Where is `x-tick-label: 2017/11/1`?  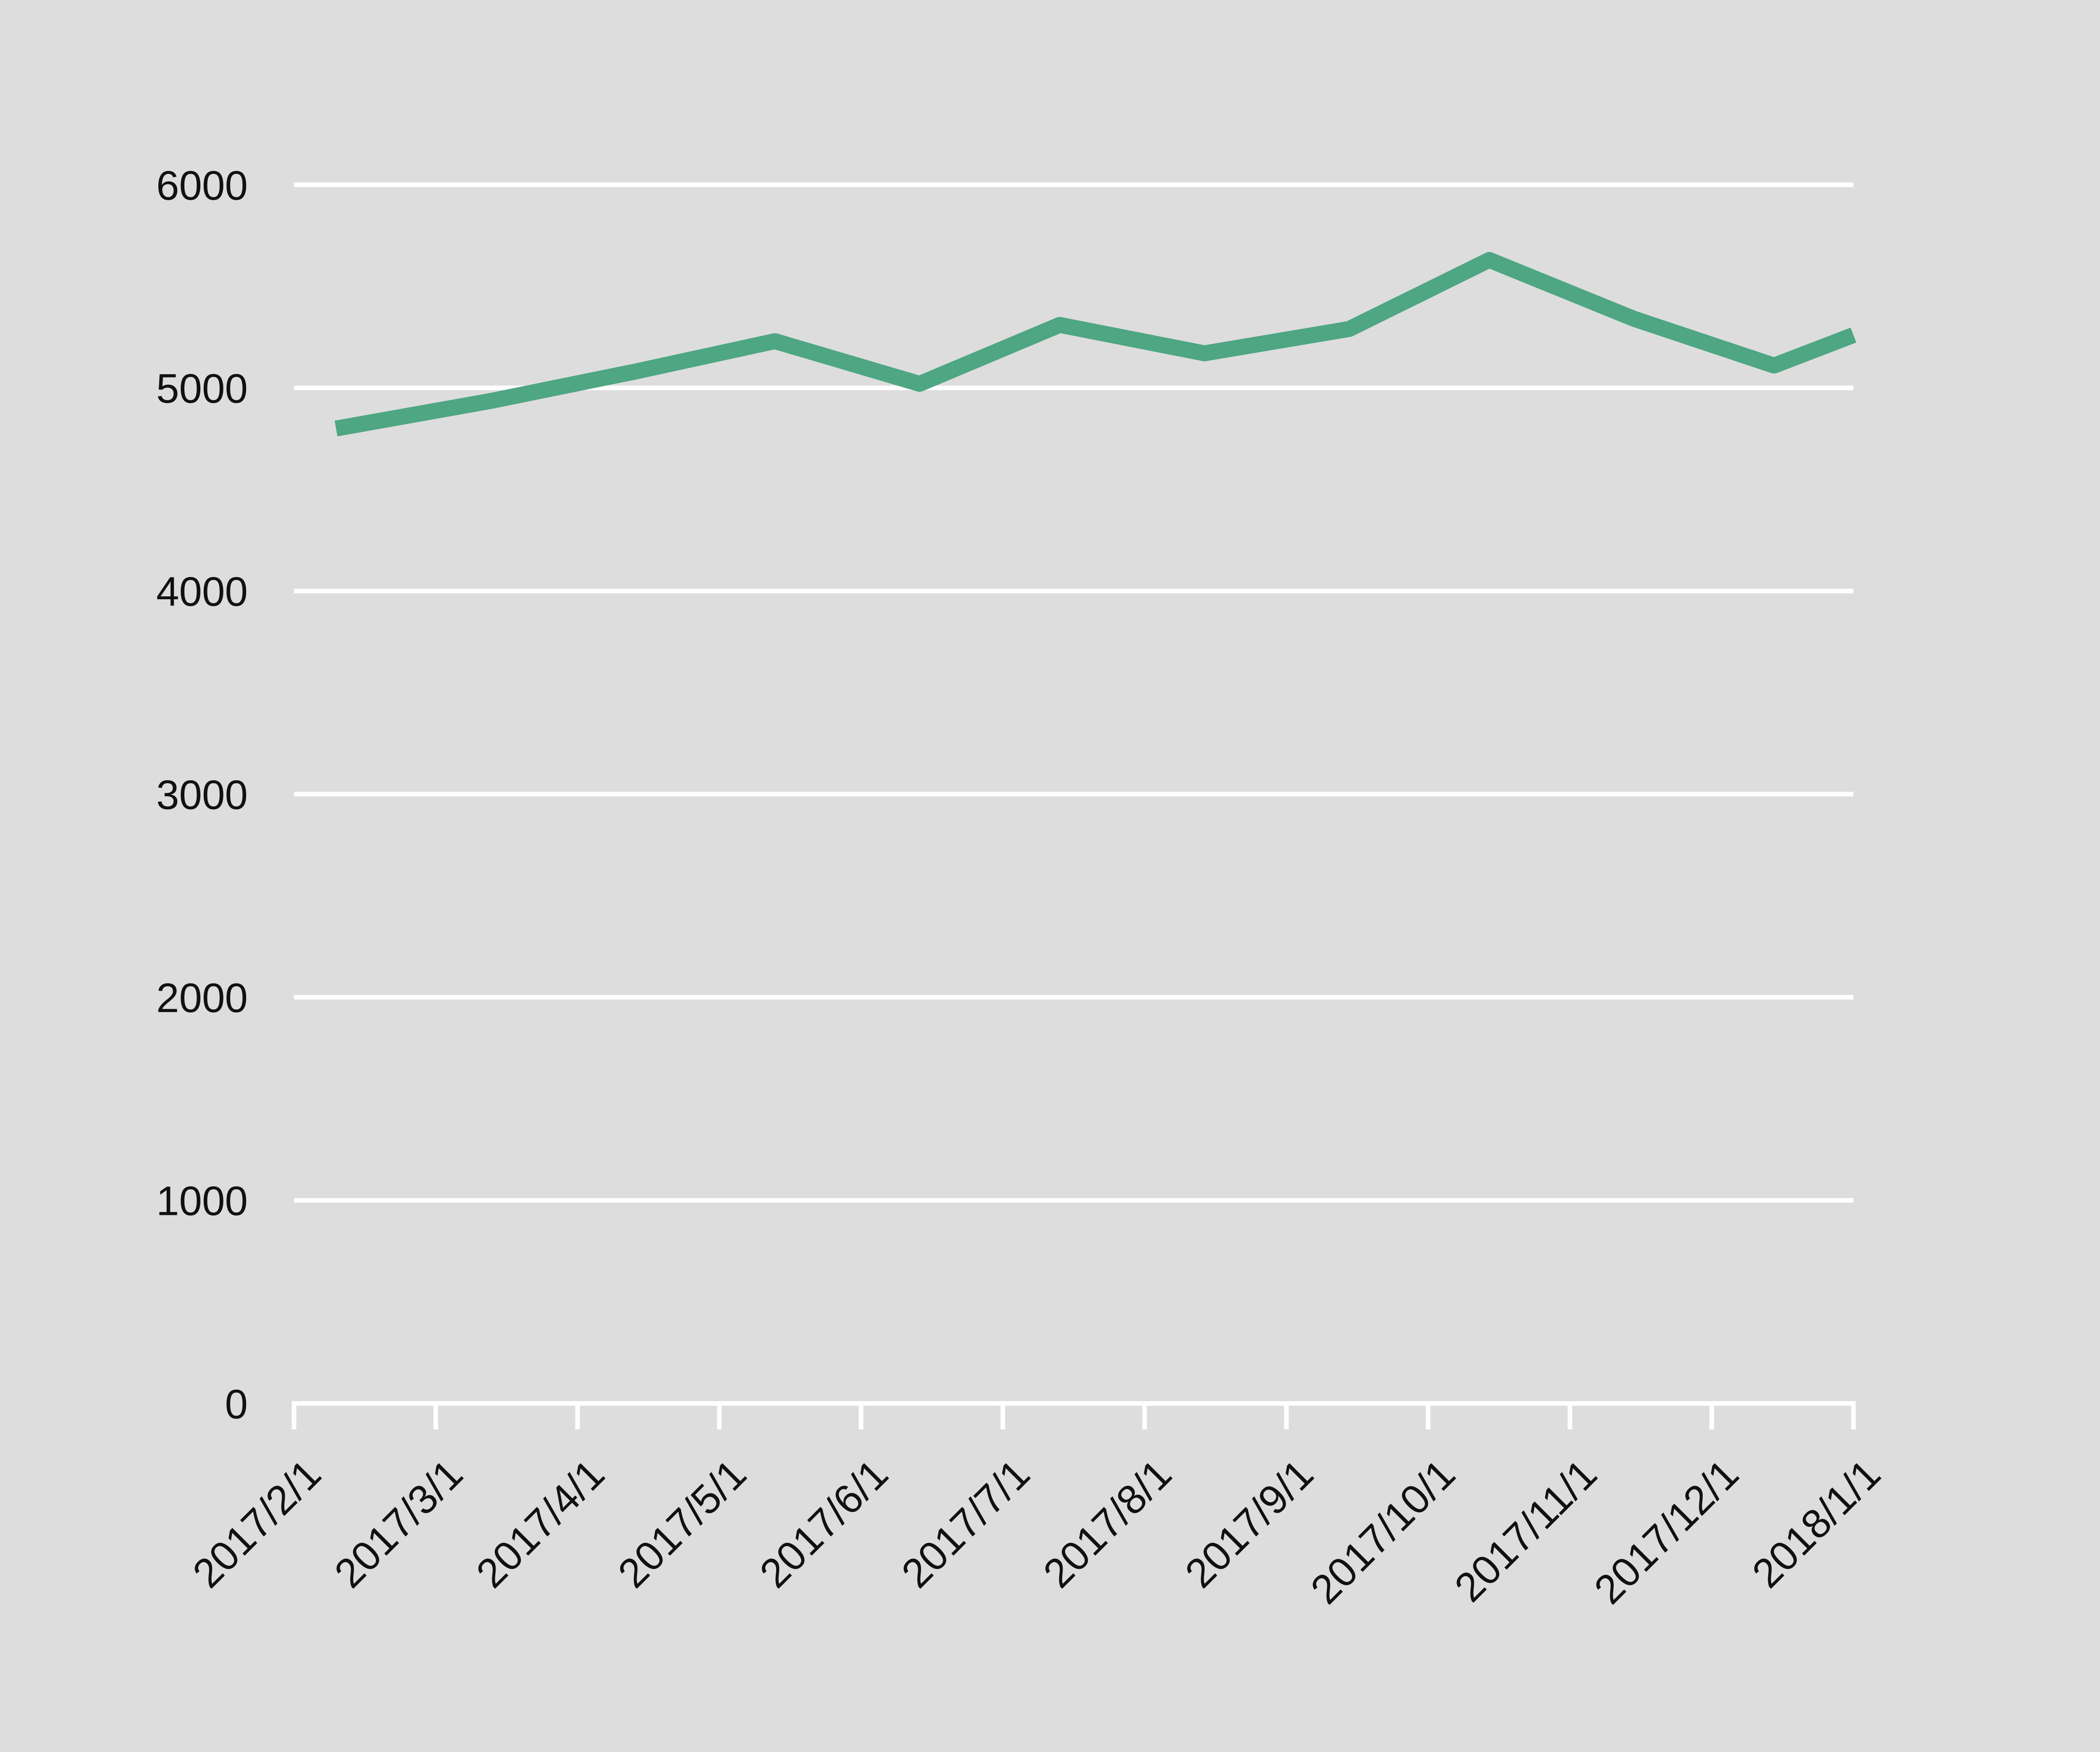
x-tick-label: 2017/11/1 is located at coordinates (1526, 1530).